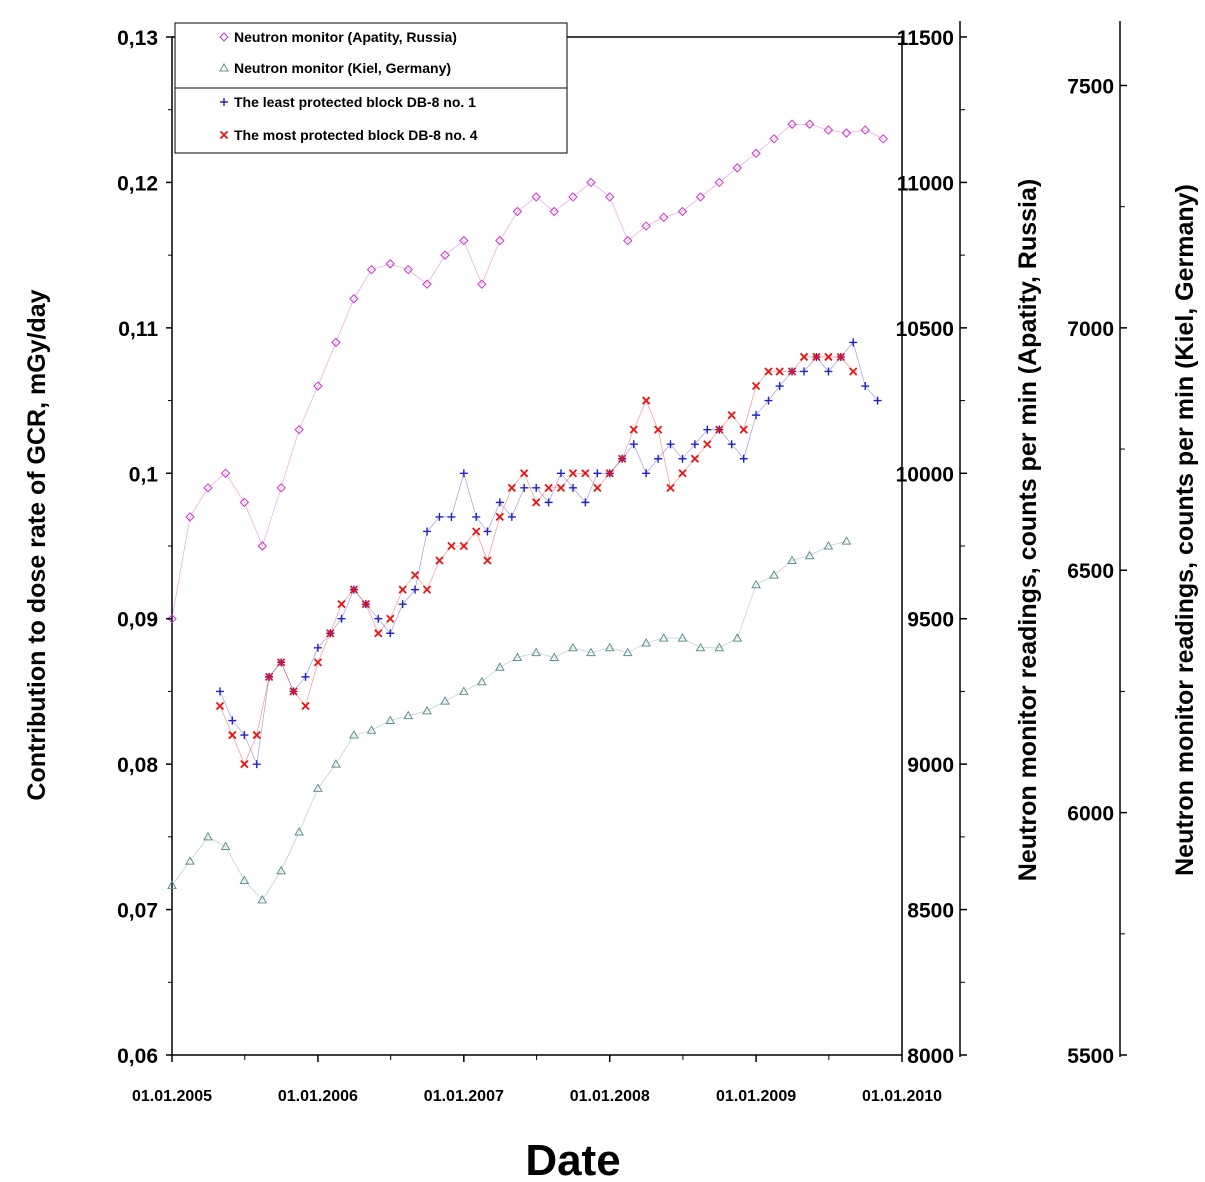 Image resolution: width=1205 pixels, height=1182 pixels. Describe the element at coordinates (1090, 86) in the screenshot. I see `y3-tick-label: 7500` at that location.